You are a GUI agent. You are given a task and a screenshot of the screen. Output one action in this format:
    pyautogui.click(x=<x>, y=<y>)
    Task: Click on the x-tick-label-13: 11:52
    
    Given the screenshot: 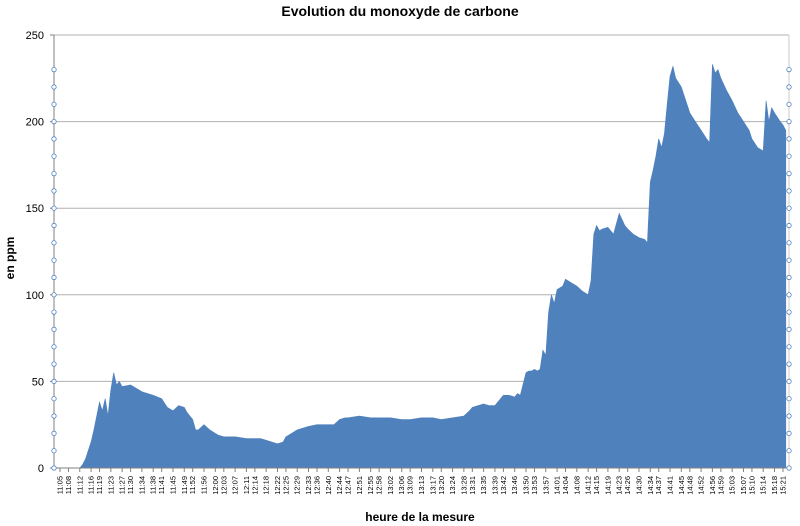 What is the action you would take?
    pyautogui.click(x=192, y=485)
    